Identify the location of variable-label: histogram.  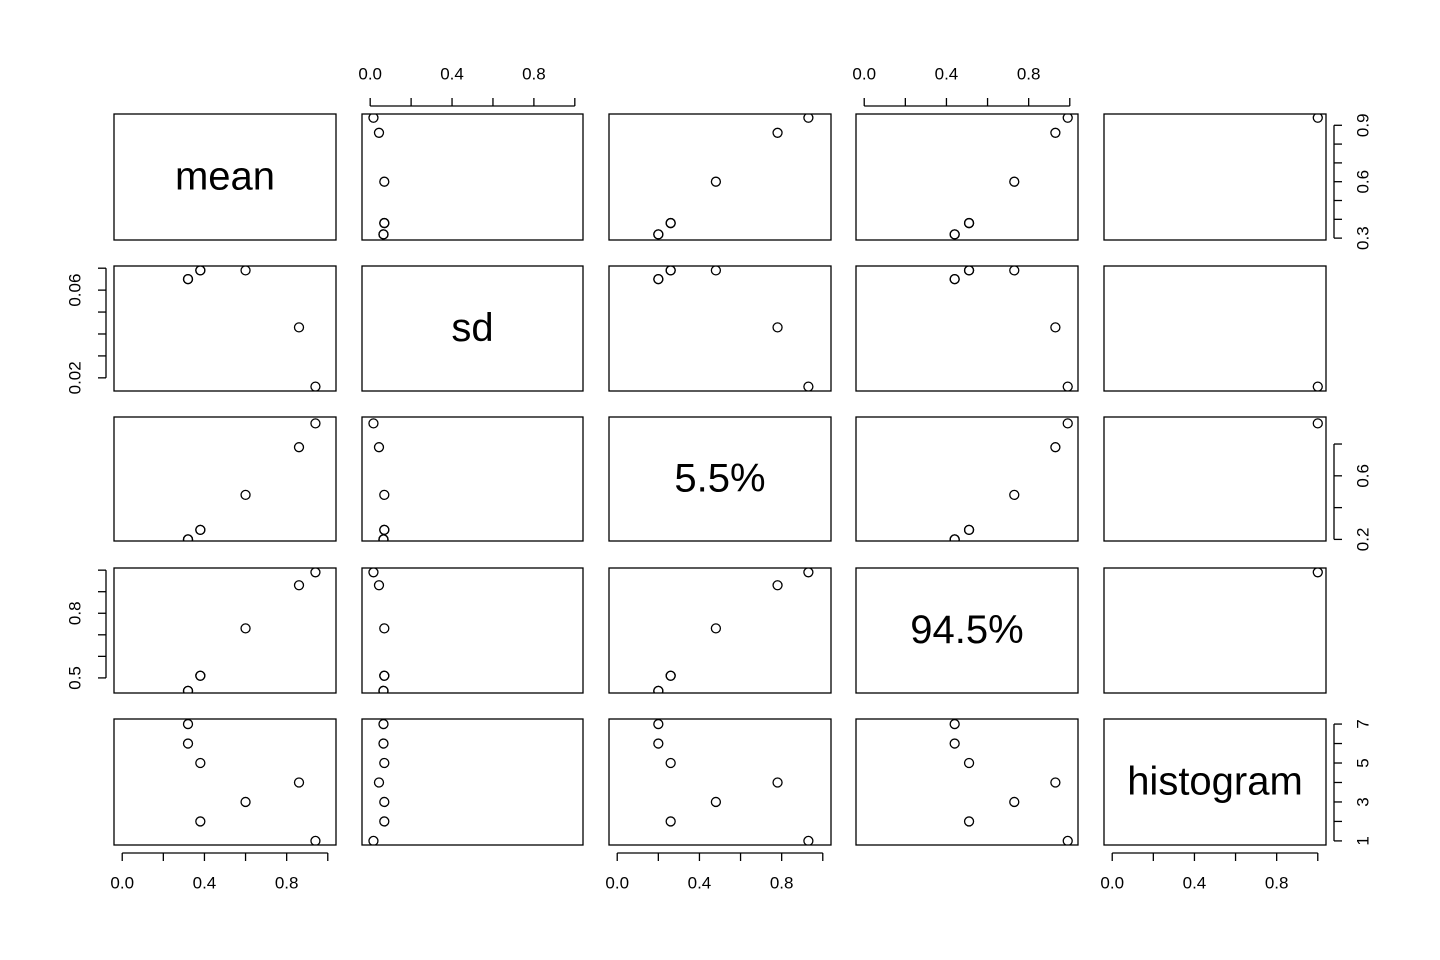
(1215, 782).